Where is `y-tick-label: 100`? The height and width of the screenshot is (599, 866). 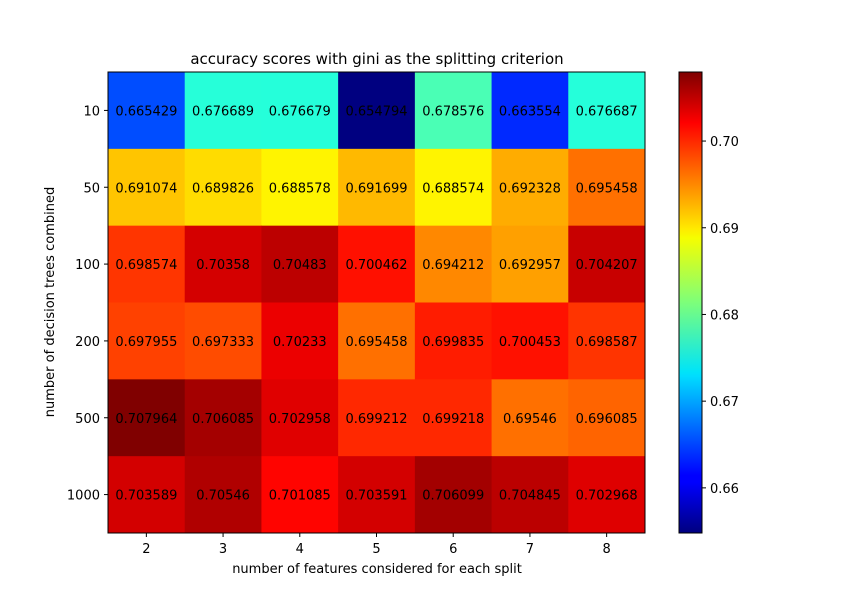 y-tick-label: 100 is located at coordinates (87, 265).